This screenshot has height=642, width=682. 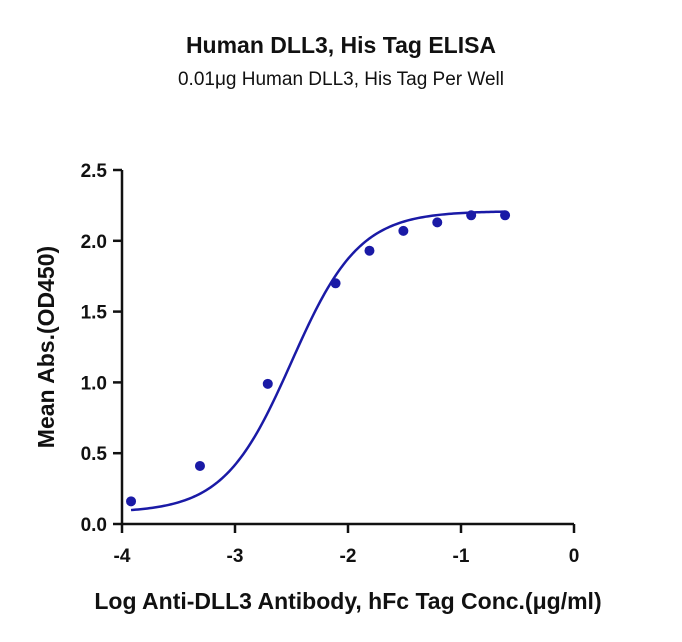 I want to click on x-tick-label: -4, so click(x=122, y=556).